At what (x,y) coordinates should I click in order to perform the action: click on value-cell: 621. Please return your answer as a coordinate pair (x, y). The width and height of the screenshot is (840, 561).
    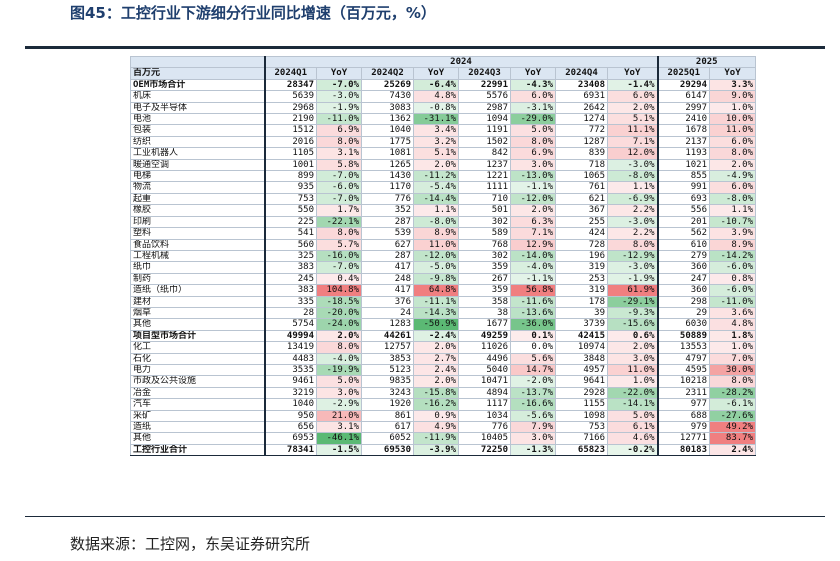
    Looking at the image, I should click on (581, 199).